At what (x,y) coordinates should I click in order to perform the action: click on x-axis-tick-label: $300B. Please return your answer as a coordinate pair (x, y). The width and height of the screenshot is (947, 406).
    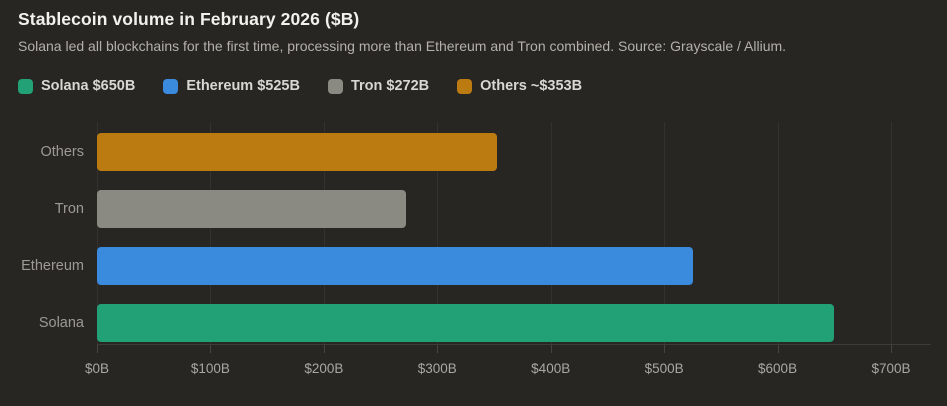
    Looking at the image, I should click on (437, 368).